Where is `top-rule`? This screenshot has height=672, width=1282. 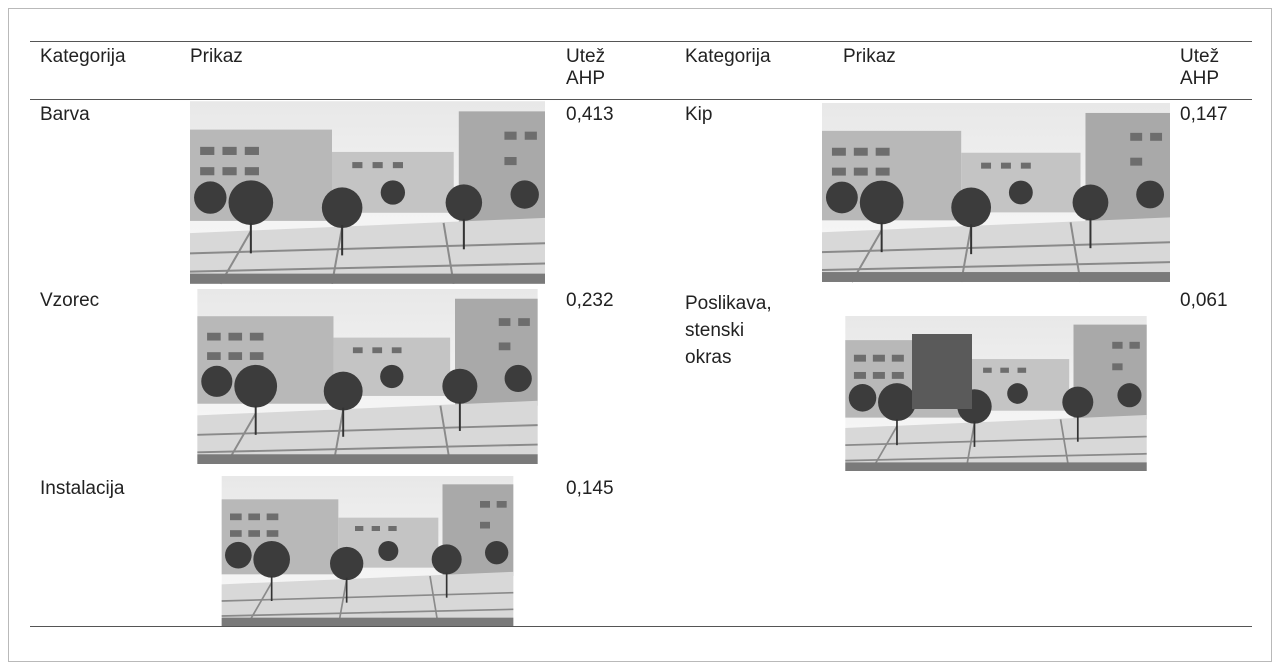 top-rule is located at coordinates (641, 41).